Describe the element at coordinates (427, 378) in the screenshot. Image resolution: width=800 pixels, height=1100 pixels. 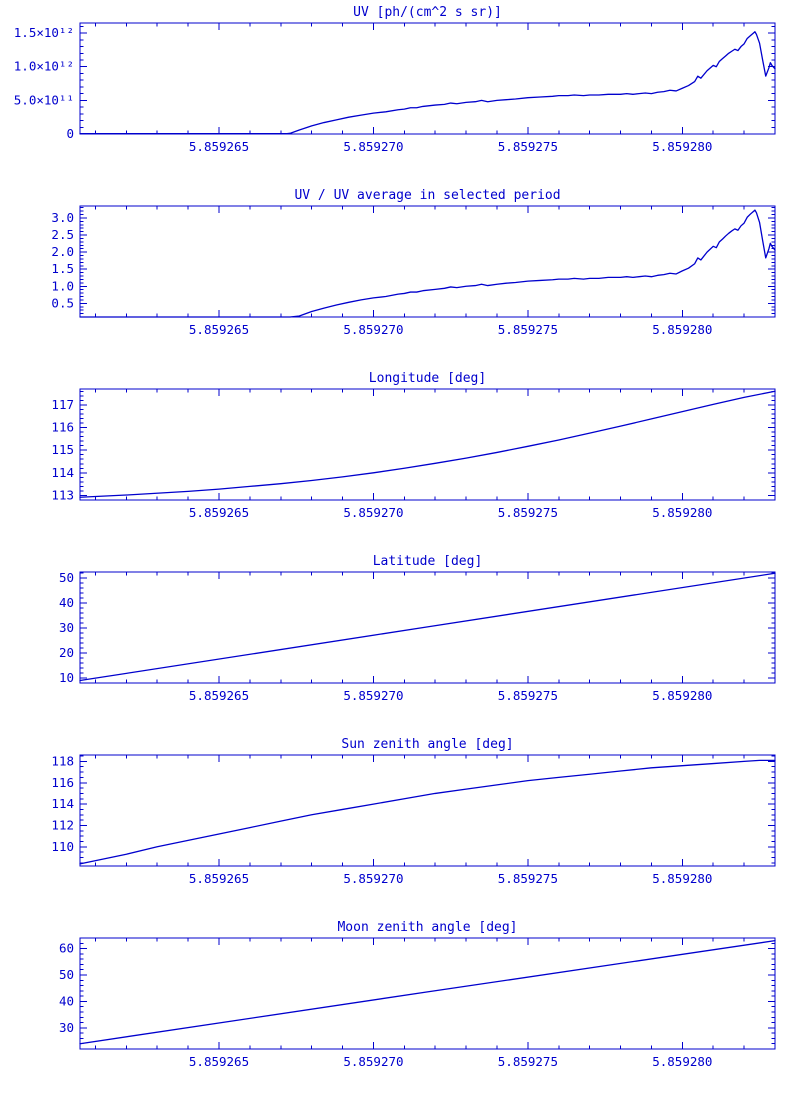
I see `chart-title-longitude: Longitude [deg]` at that location.